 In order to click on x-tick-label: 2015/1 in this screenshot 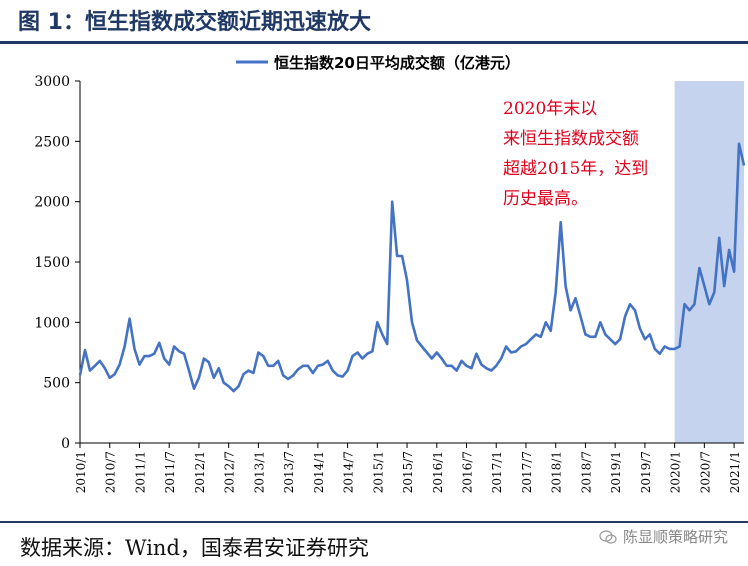, I will do `click(378, 472)`.